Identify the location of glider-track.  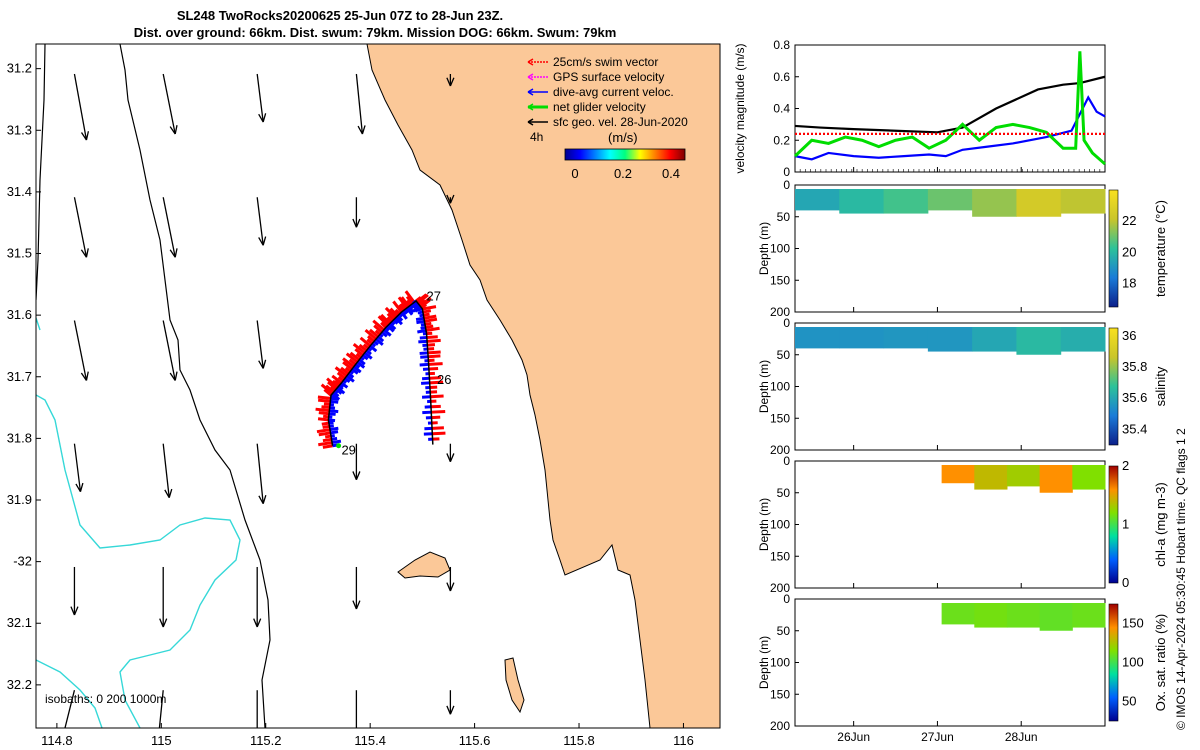
(380, 372).